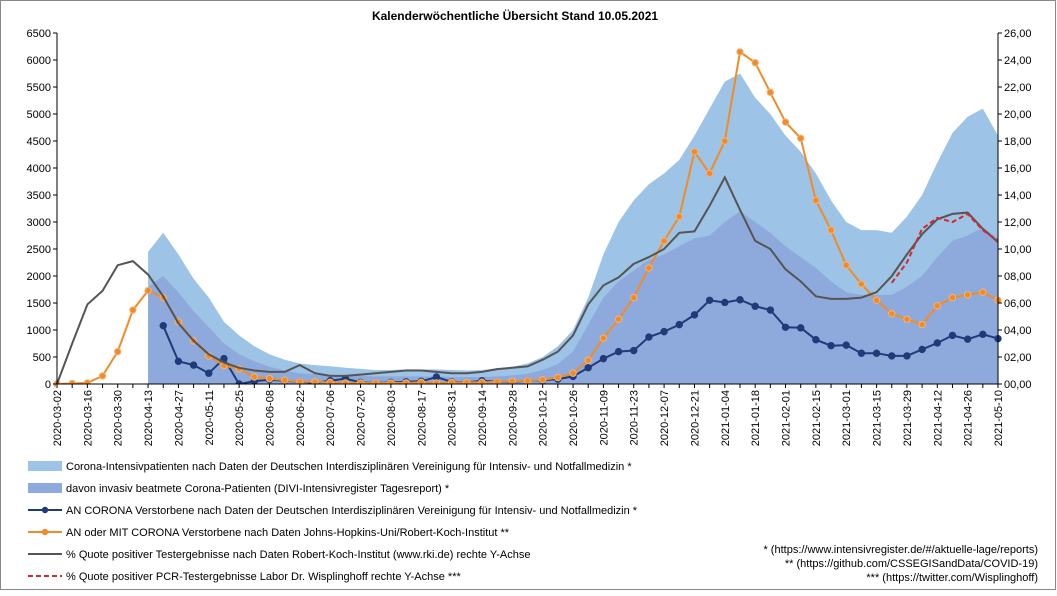 This screenshot has height=596, width=1057. What do you see at coordinates (513, 418) in the screenshot?
I see `x-tick-label: 2020-09-28` at bounding box center [513, 418].